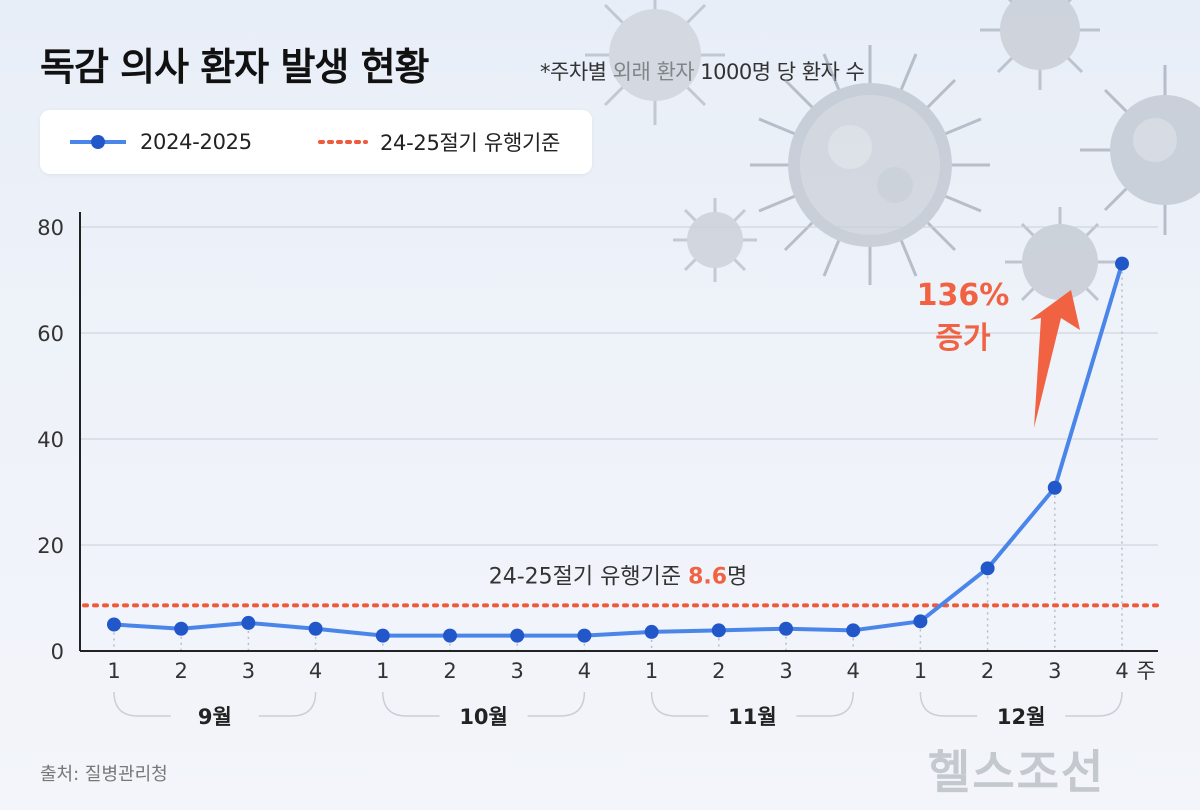  I want to click on threshold-annotation: 24-25절기 유행기준 8.6명, so click(618, 576).